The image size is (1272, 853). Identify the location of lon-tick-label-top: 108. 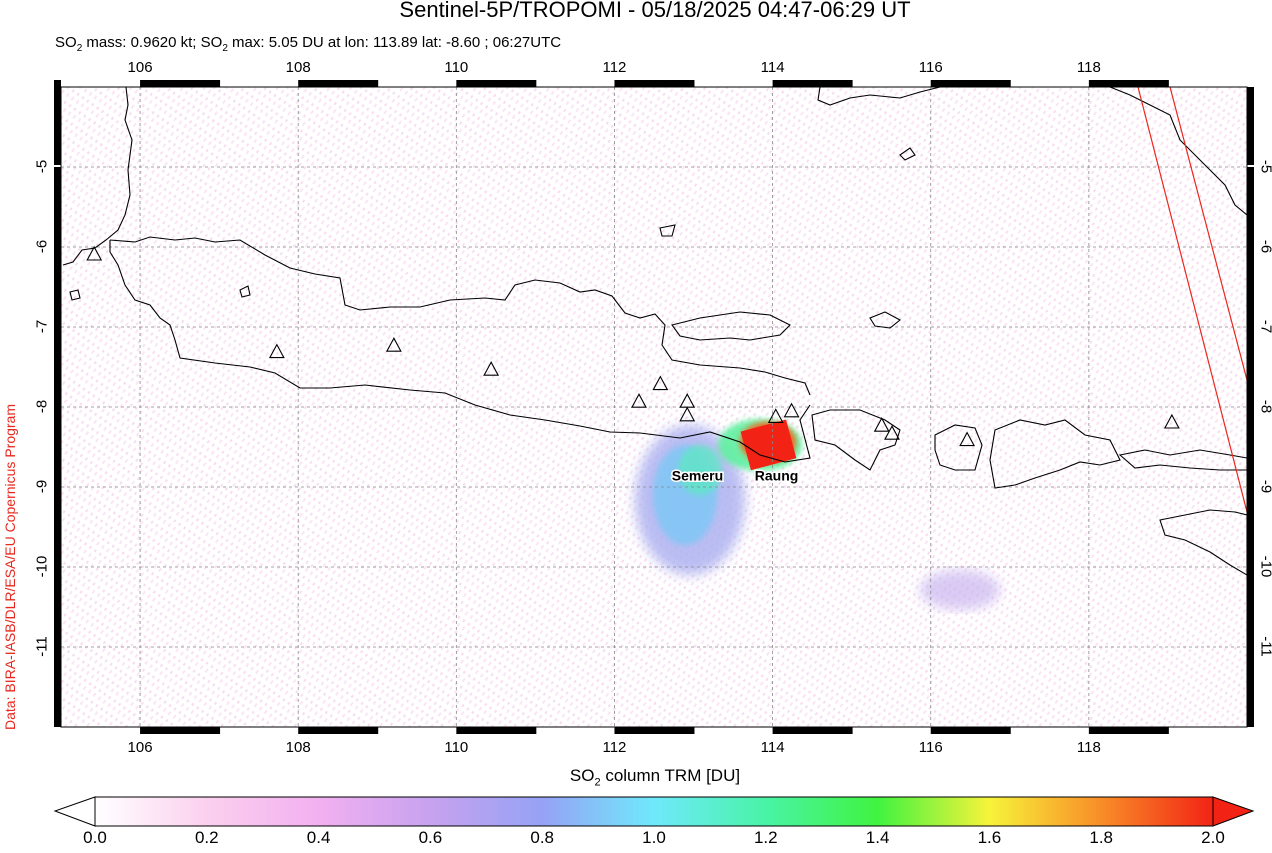
(298, 67).